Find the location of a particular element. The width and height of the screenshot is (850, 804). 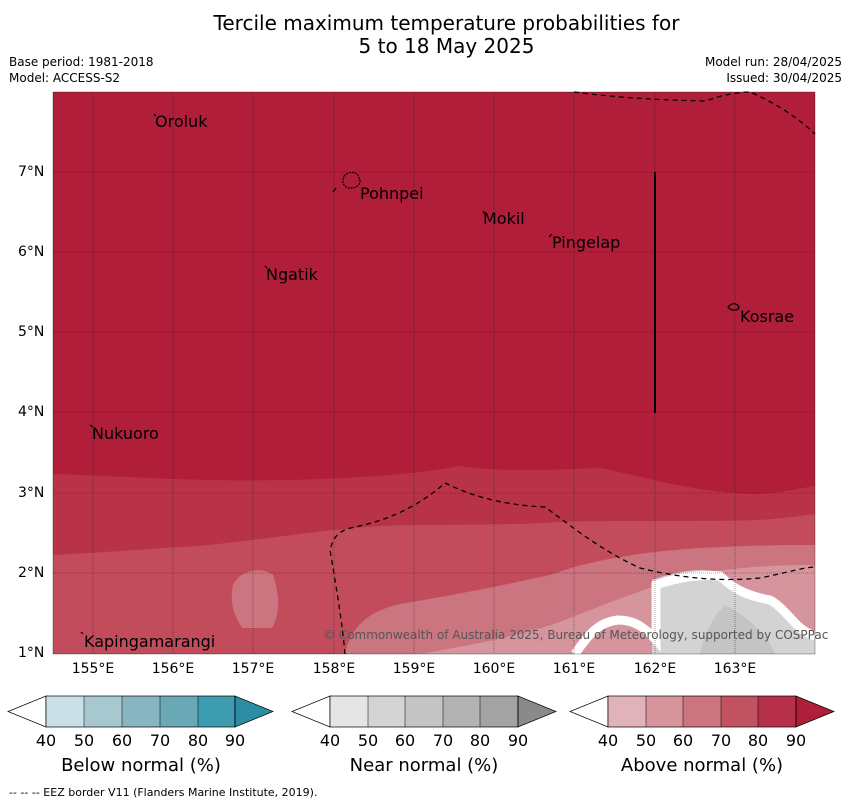

colorbar-above-normal is located at coordinates (702, 711).